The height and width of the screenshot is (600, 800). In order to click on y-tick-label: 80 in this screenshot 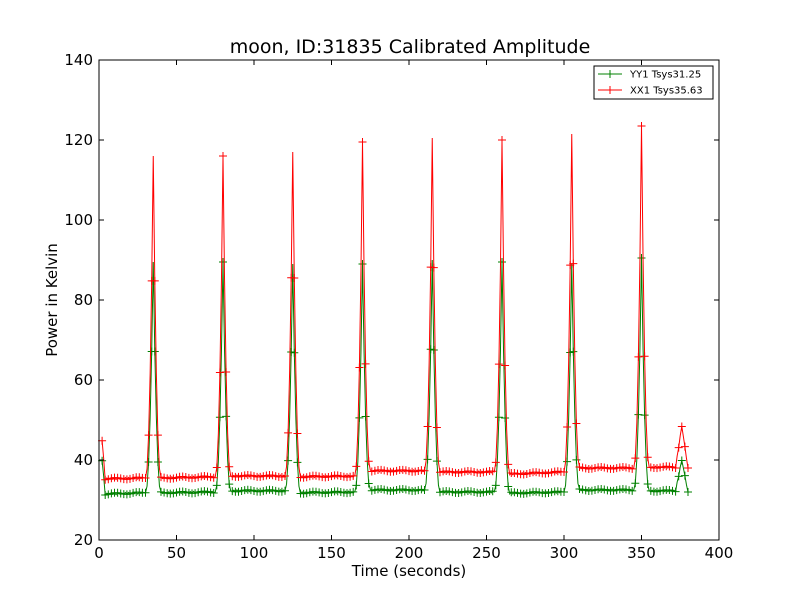, I will do `click(83, 300)`.